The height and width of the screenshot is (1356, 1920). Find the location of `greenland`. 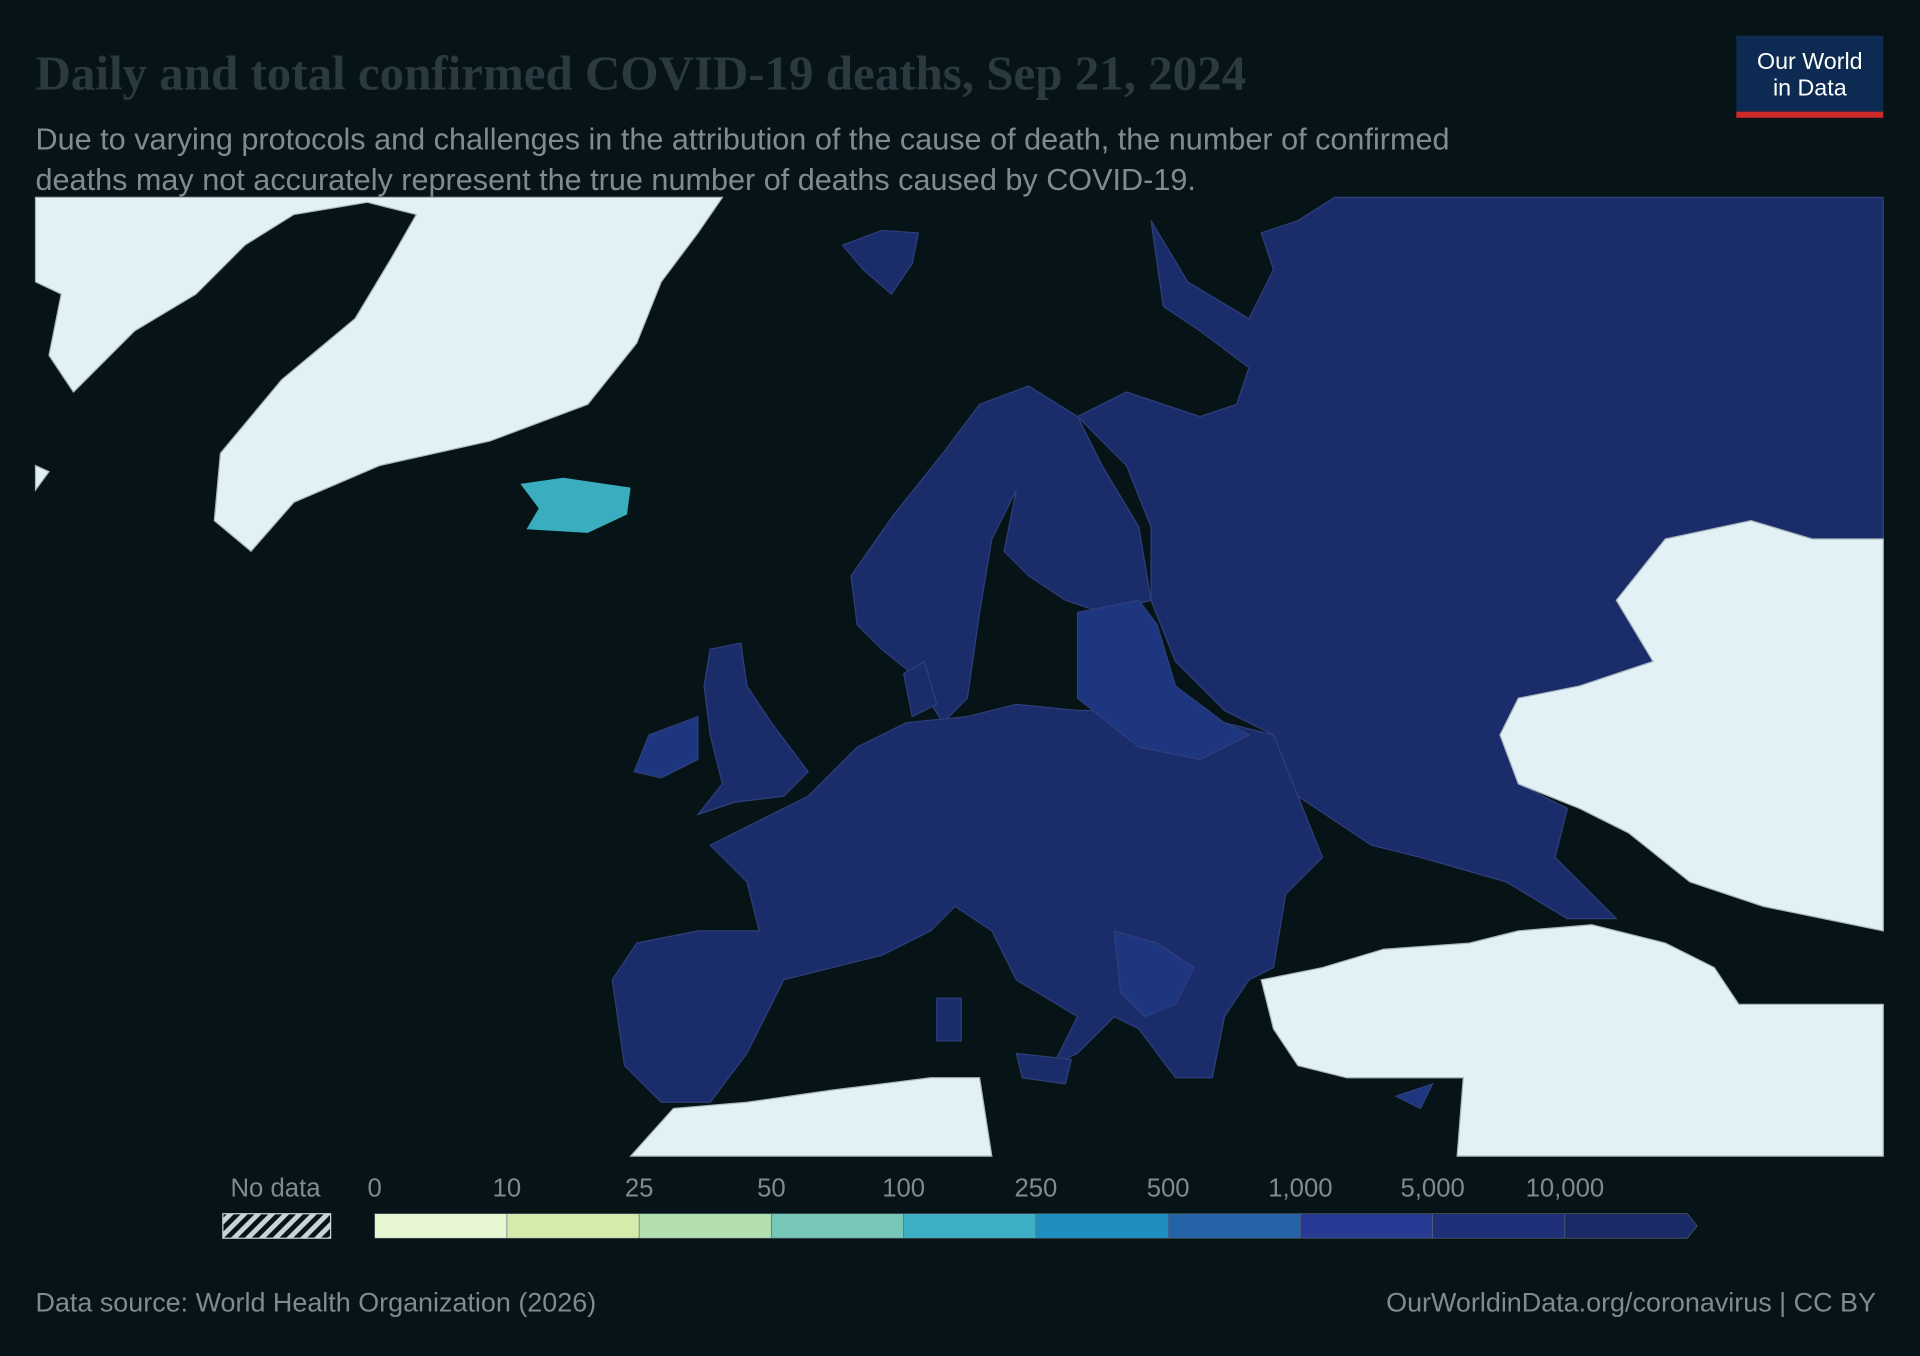

greenland is located at coordinates (379, 374).